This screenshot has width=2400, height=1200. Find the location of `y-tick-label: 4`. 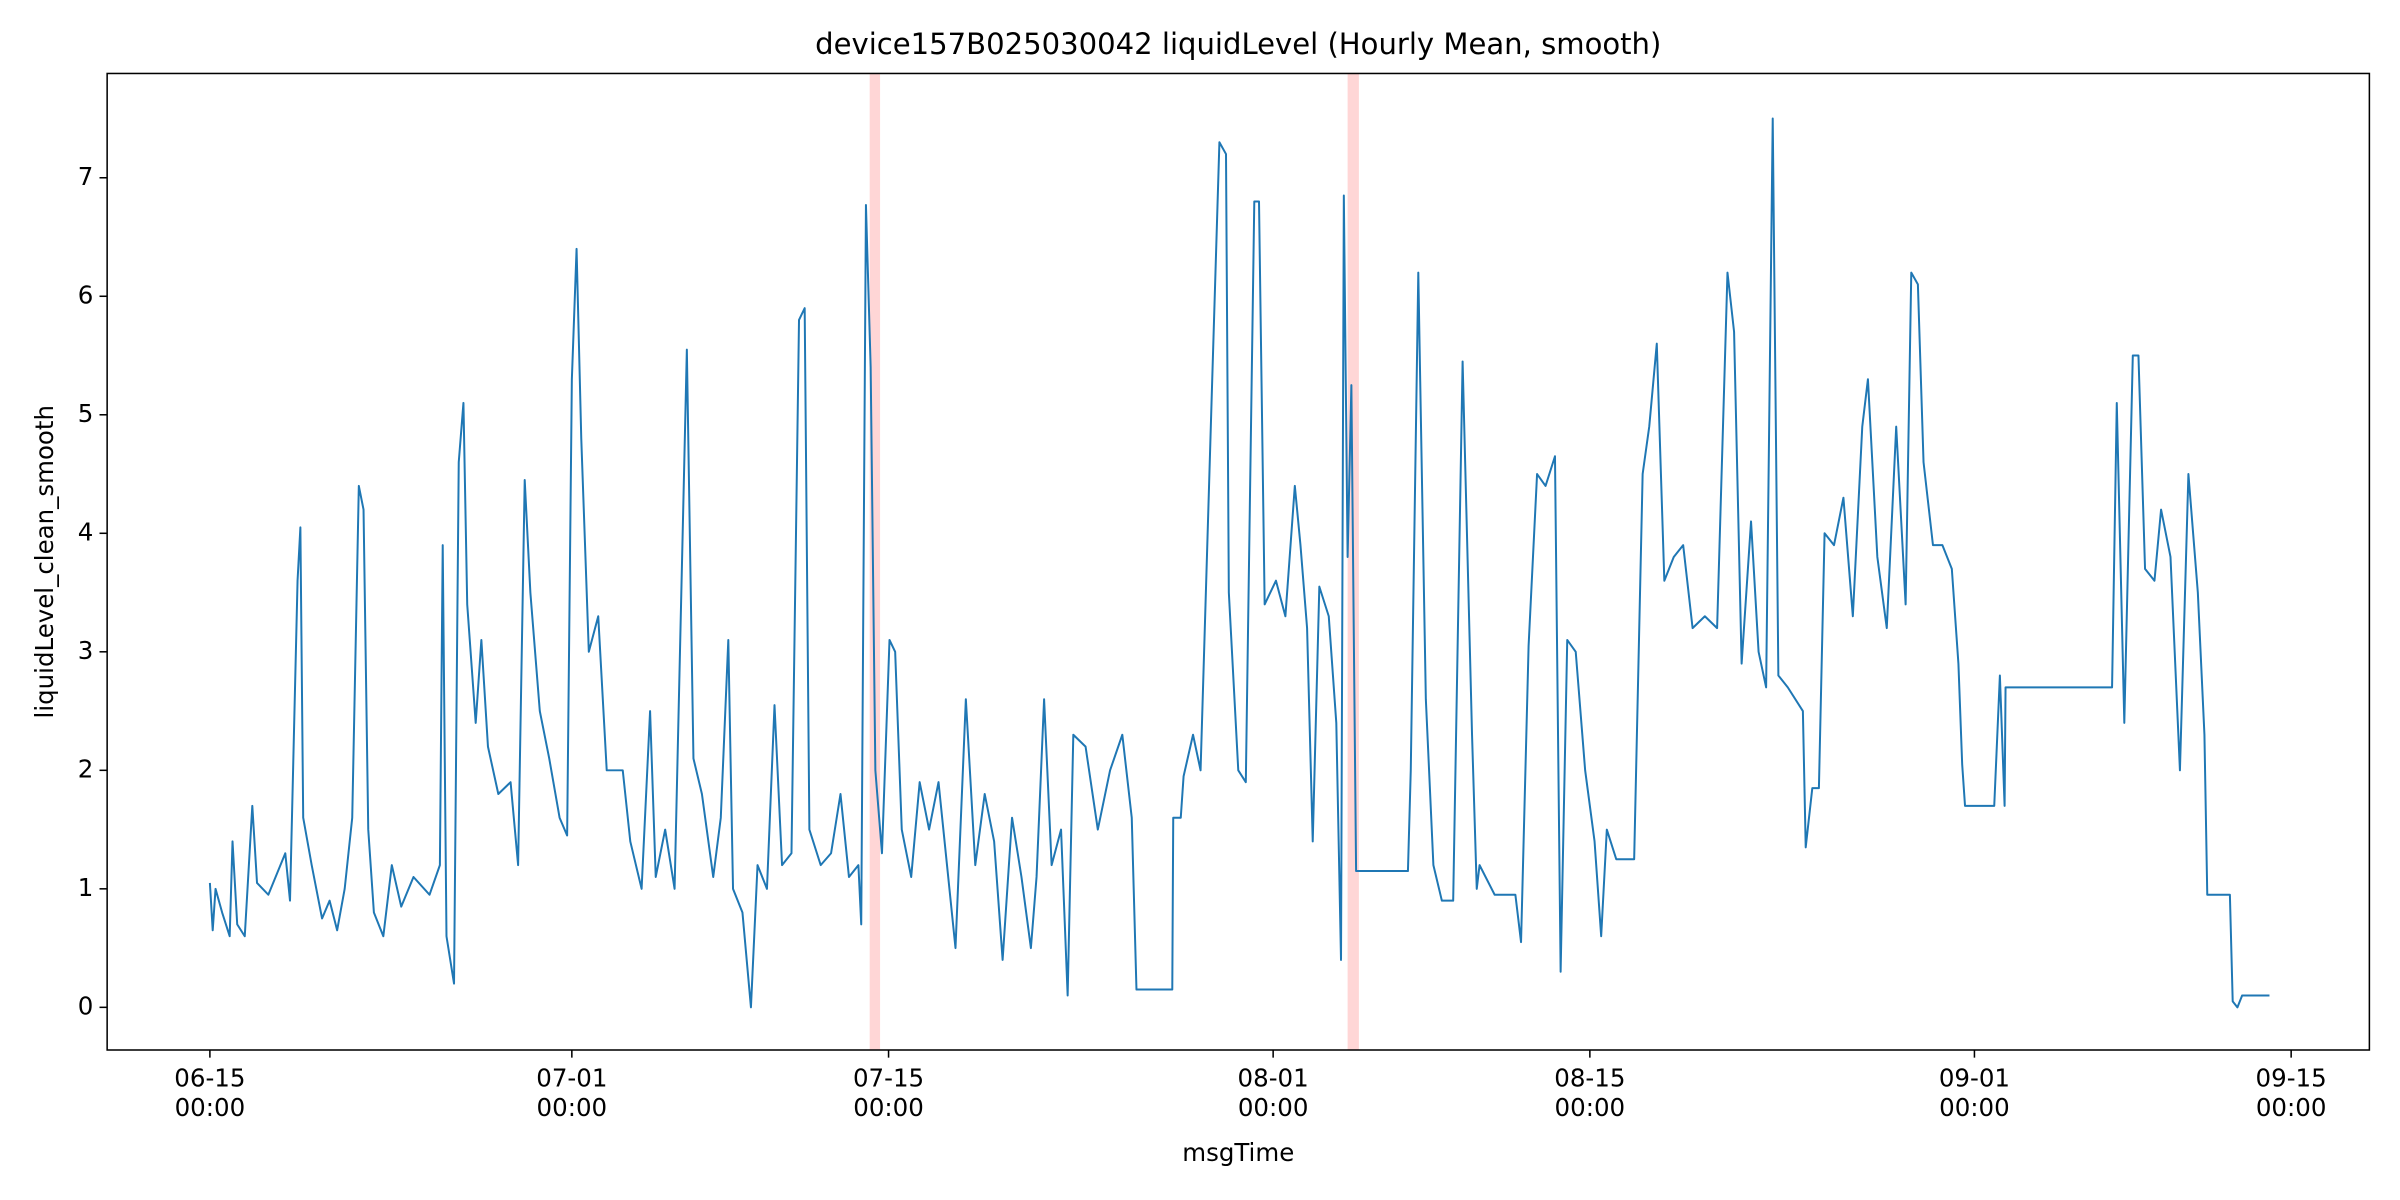

y-tick-label: 4 is located at coordinates (86, 531).